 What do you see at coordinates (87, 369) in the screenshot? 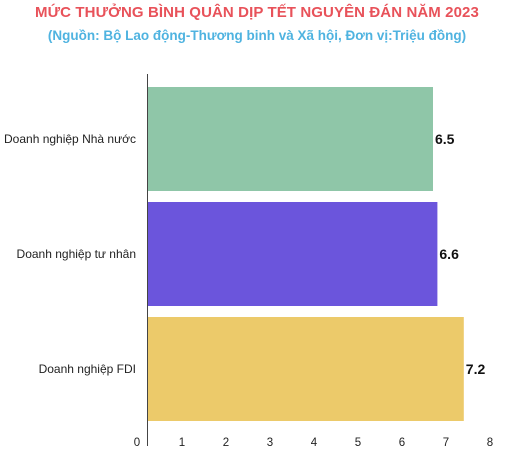
I see `category-label-3: Doanh nghiệp FDI` at bounding box center [87, 369].